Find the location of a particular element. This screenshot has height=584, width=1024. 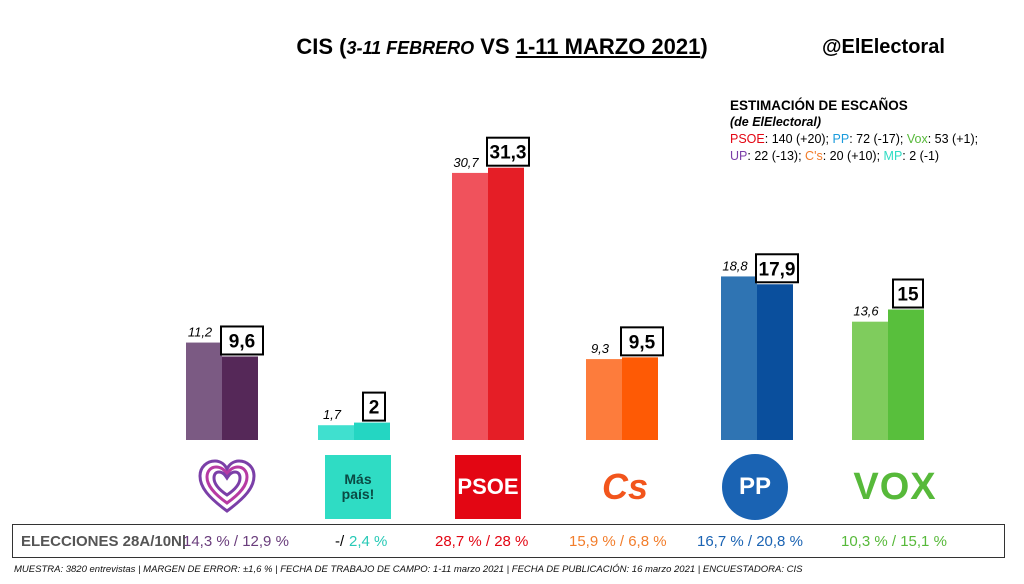

heart-icon is located at coordinates (227, 486).